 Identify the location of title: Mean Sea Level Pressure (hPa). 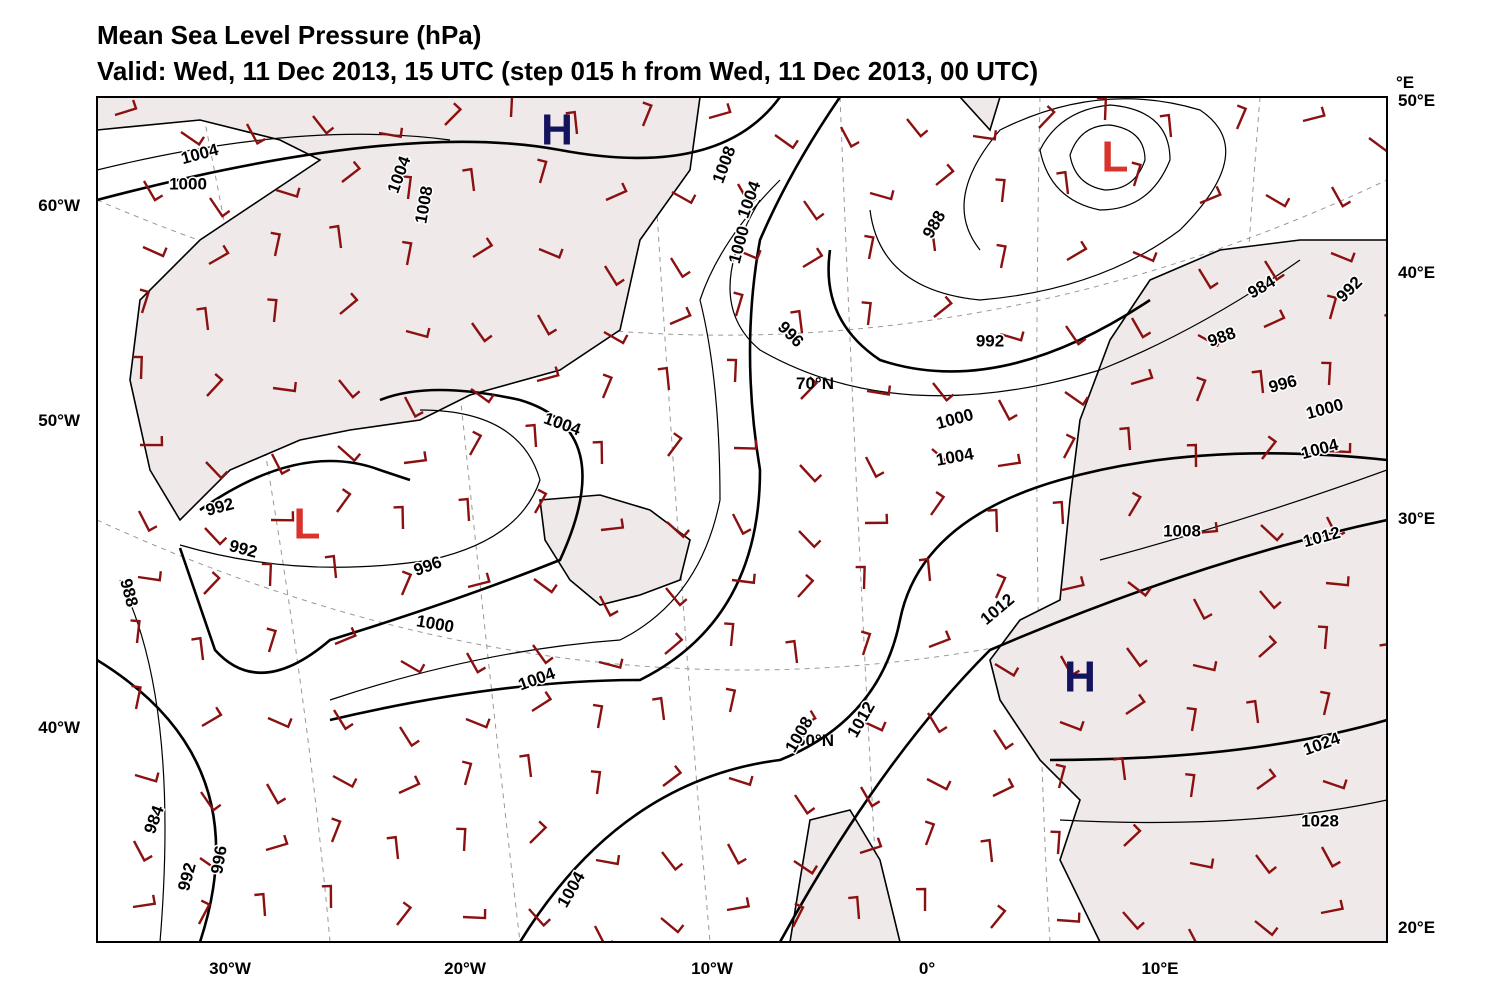
(289, 35).